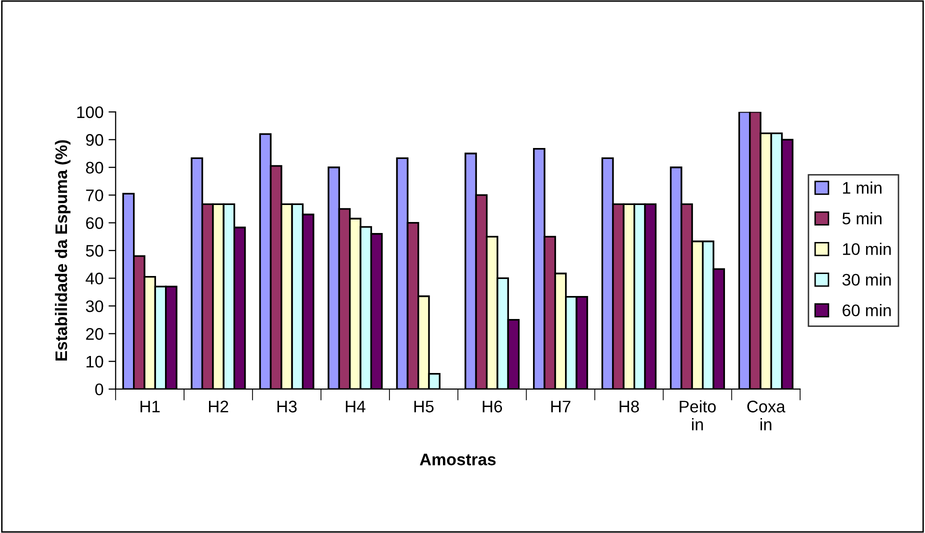  I want to click on y-tick-label: 70, so click(95, 195).